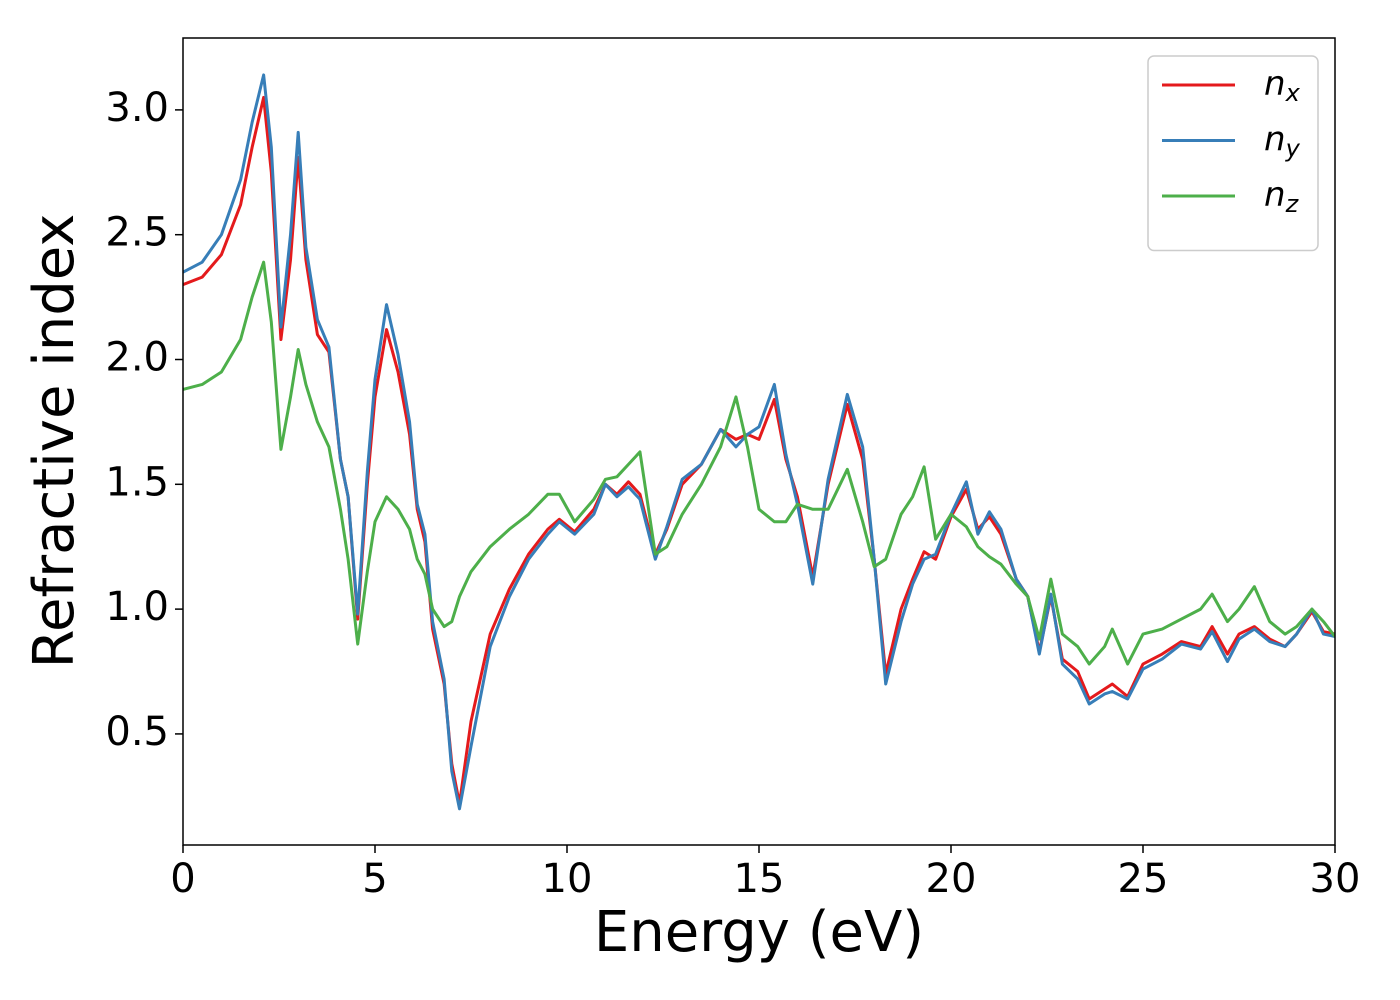 The height and width of the screenshot is (1000, 1400). Describe the element at coordinates (137, 482) in the screenshot. I see `y-tick-label: 1.5` at that location.